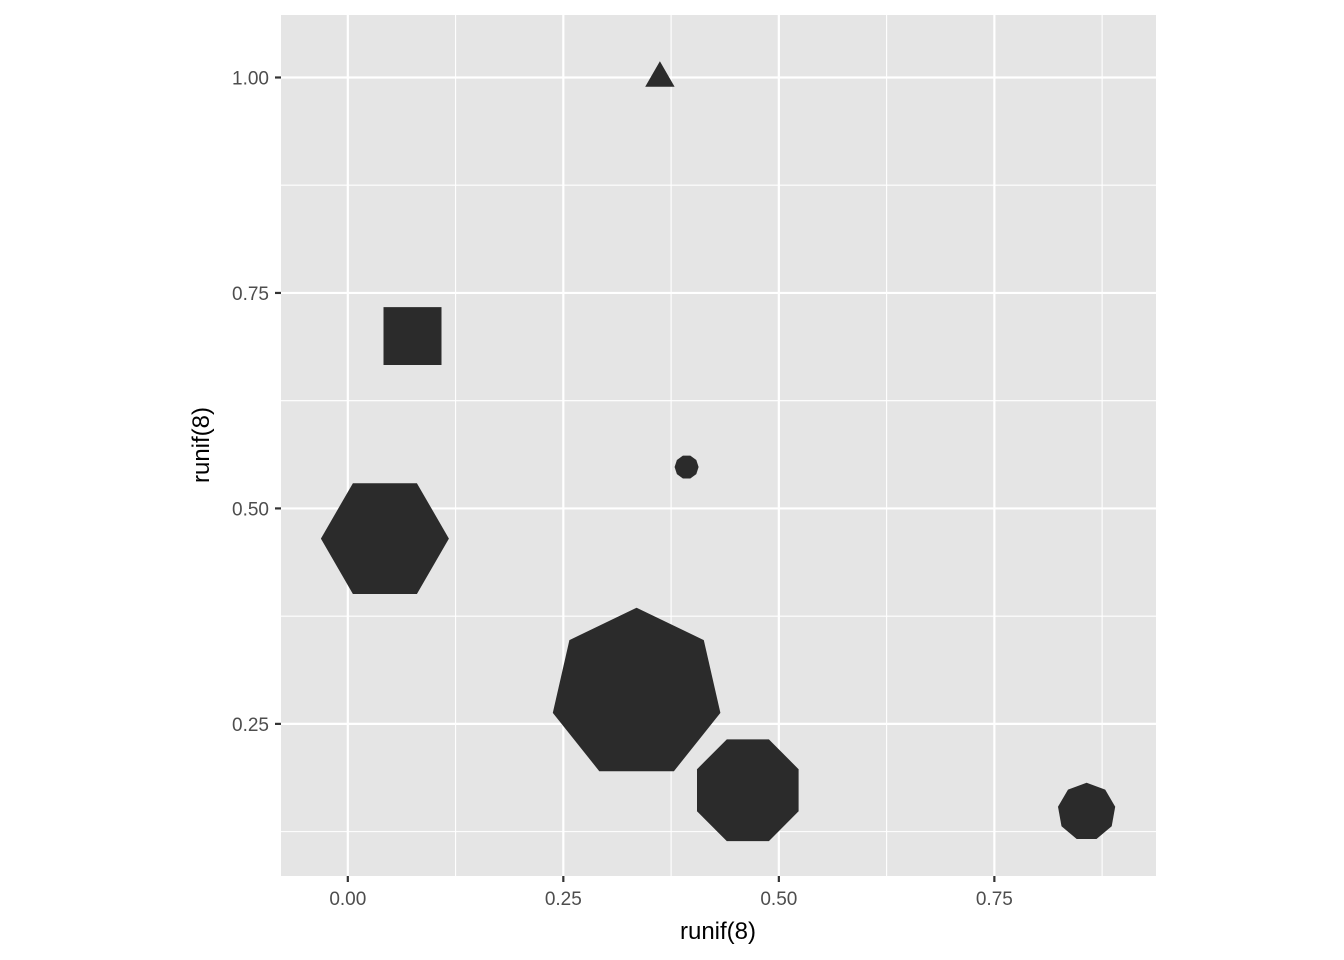 The width and height of the screenshot is (1344, 960). What do you see at coordinates (250, 294) in the screenshot?
I see `y-tick-label: 0.75` at bounding box center [250, 294].